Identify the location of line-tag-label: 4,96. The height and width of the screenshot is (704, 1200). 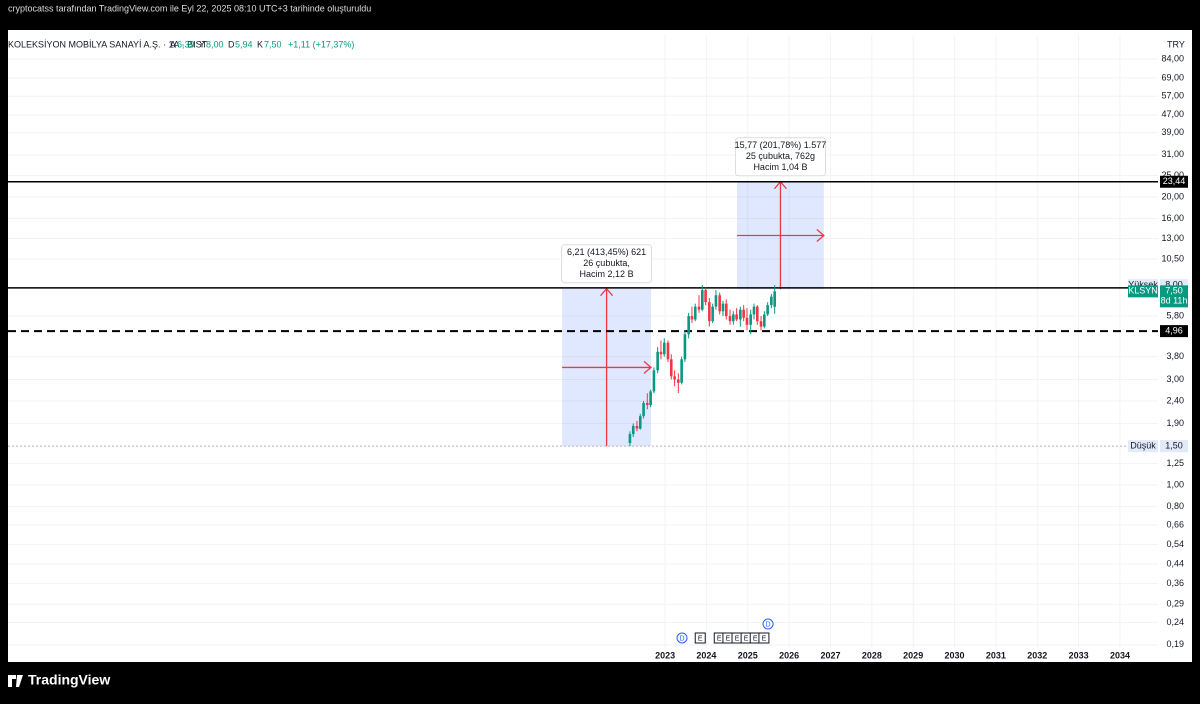
(1174, 330).